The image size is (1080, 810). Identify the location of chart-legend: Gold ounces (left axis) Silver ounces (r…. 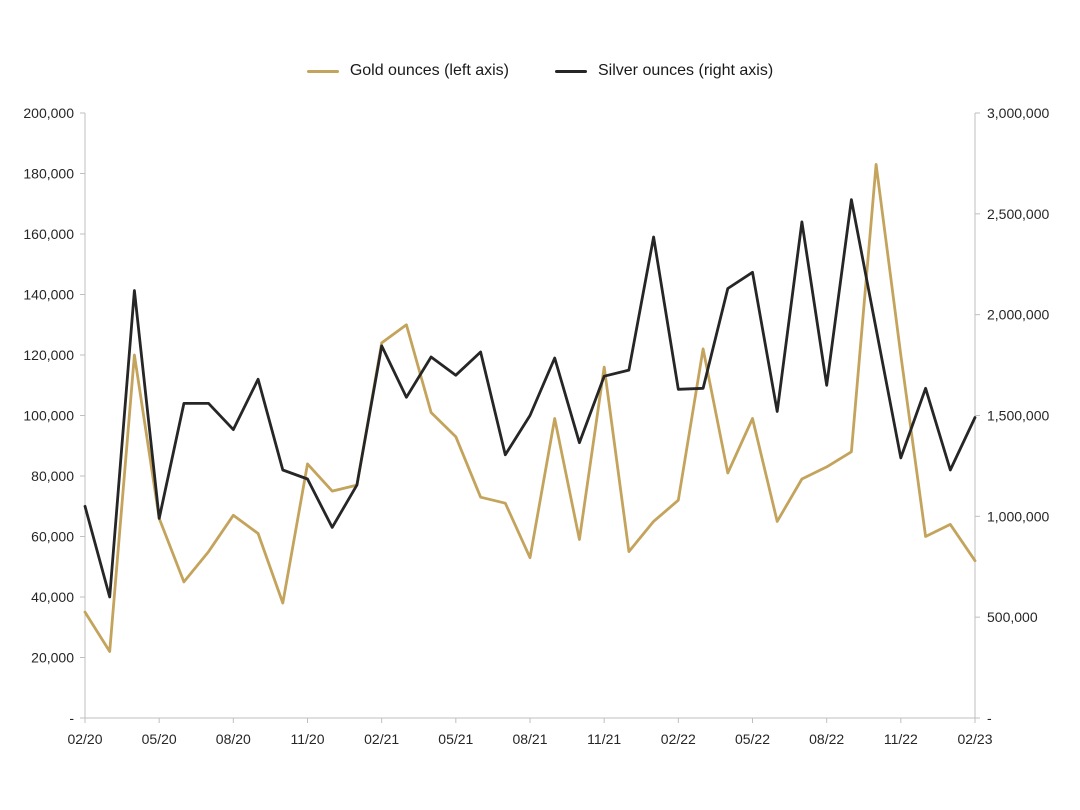
(540, 71).